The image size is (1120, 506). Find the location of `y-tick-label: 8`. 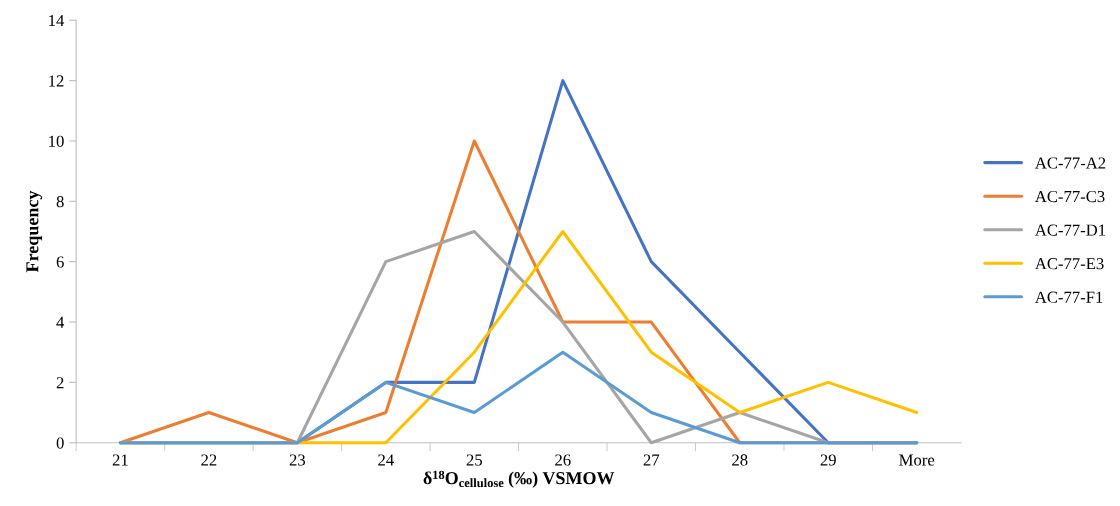

y-tick-label: 8 is located at coordinates (60, 202).